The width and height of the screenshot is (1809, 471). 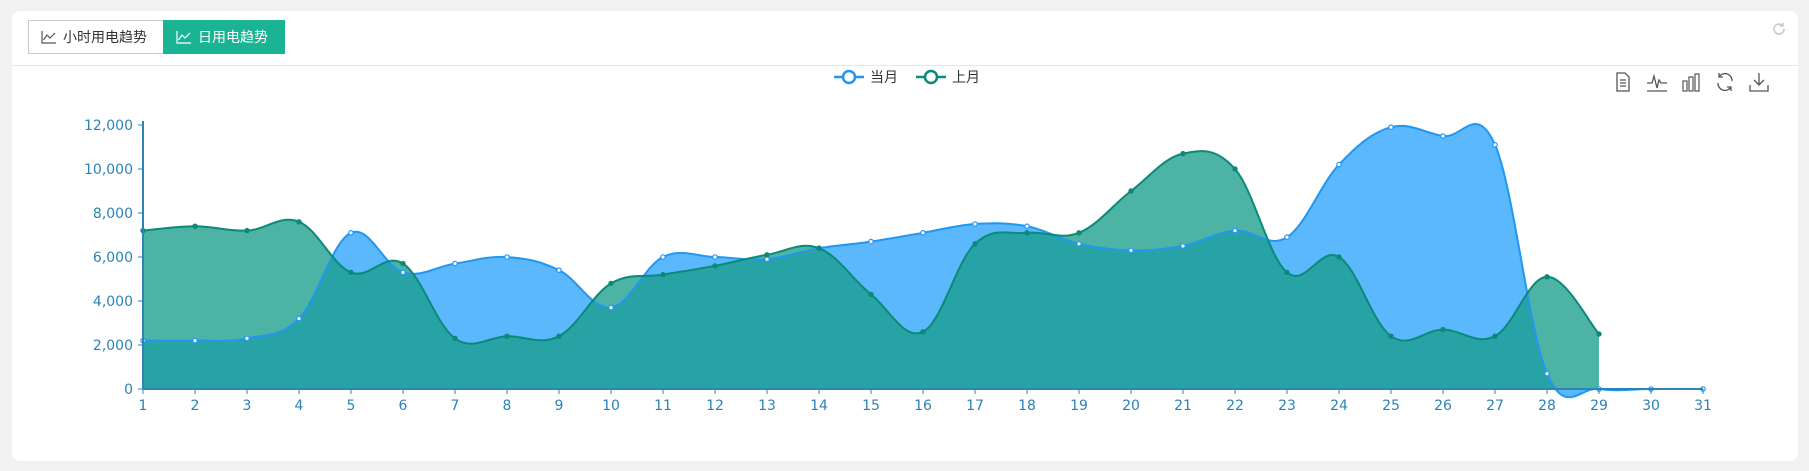 I want to click on y-tick-label: 12,000, so click(x=108, y=126).